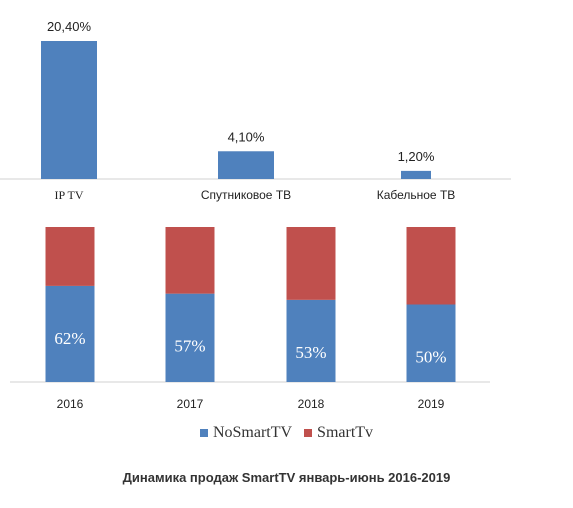  I want to click on bar-nosmarttv-2019, so click(431, 343).